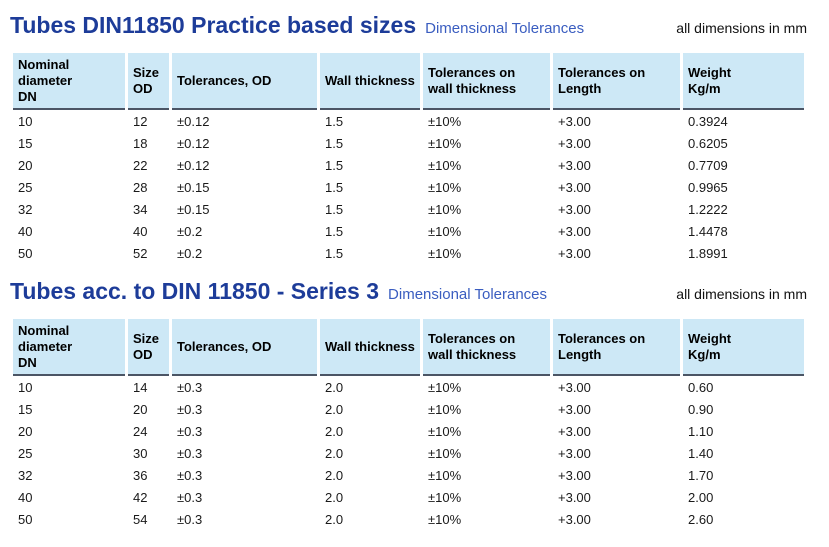  What do you see at coordinates (25, 453) in the screenshot?
I see `table-cell: 25` at bounding box center [25, 453].